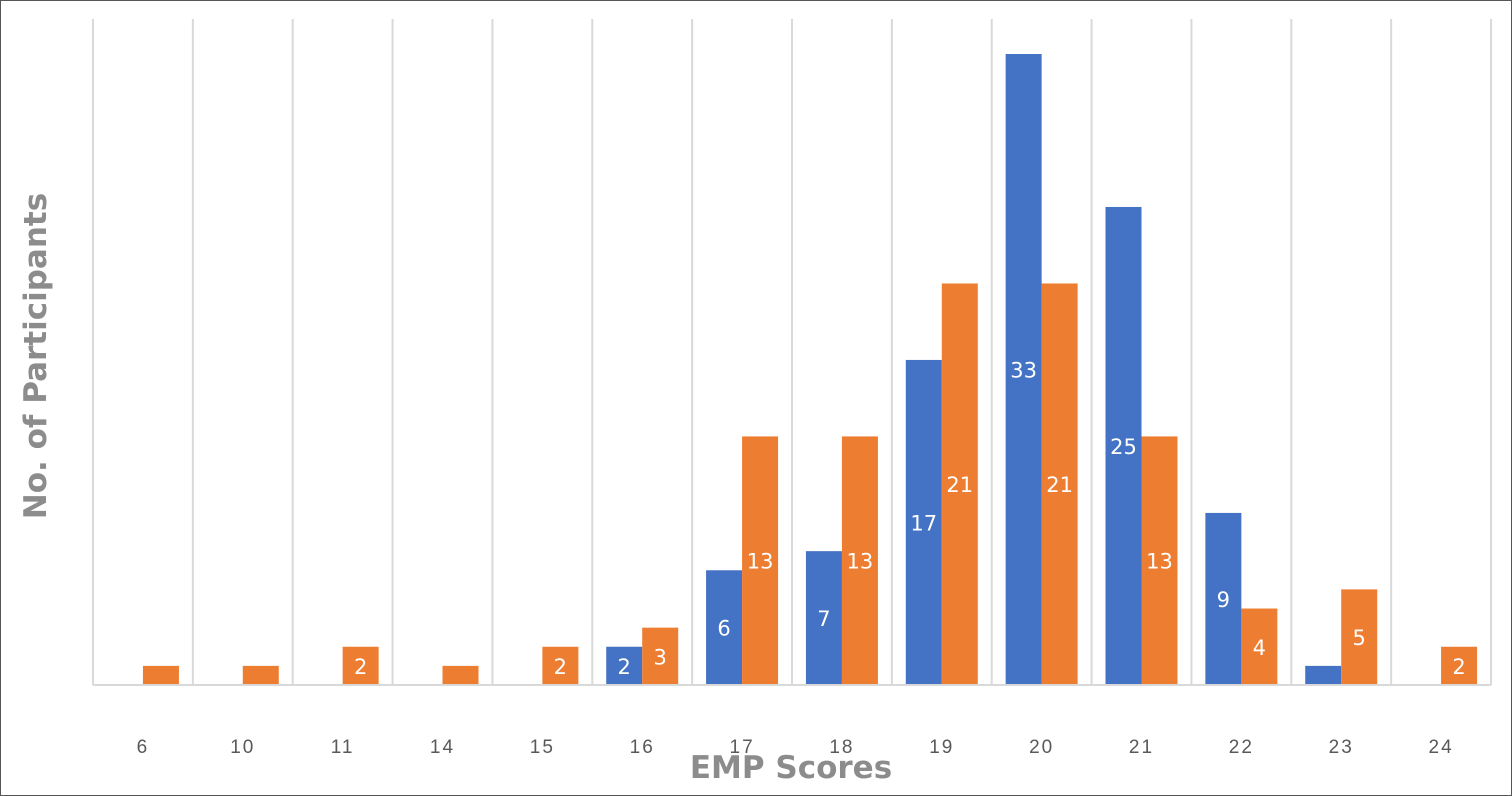  What do you see at coordinates (1041, 747) in the screenshot?
I see `x-tick-label: 20` at bounding box center [1041, 747].